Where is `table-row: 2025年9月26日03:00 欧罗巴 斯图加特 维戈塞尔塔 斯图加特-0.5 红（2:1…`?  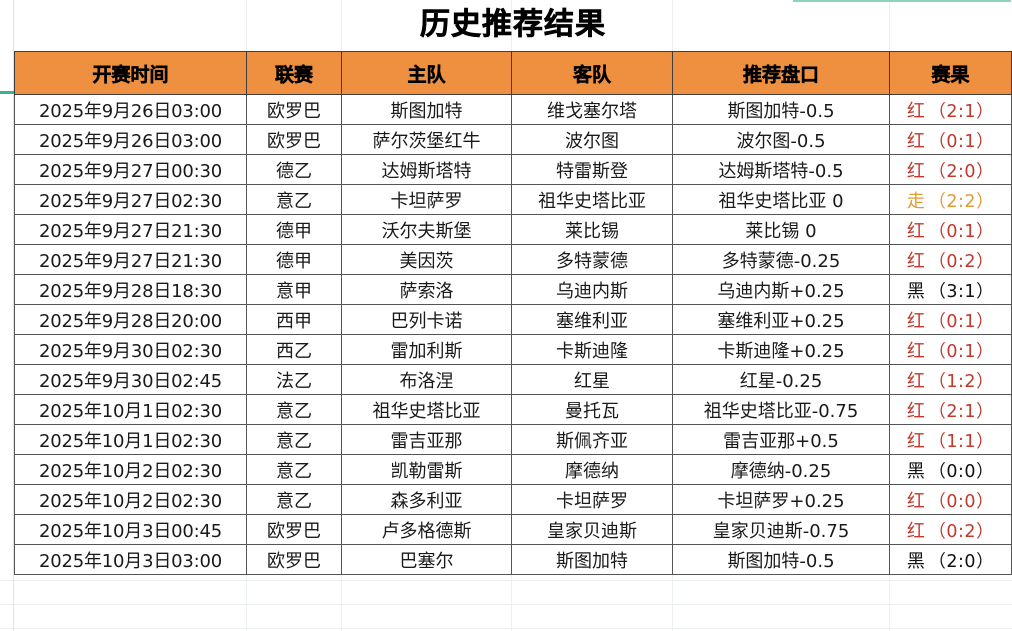 table-row: 2025年9月26日03:00 欧罗巴 斯图加特 维戈塞尔塔 斯图加特-0.5 红（2:1… is located at coordinates (513, 109).